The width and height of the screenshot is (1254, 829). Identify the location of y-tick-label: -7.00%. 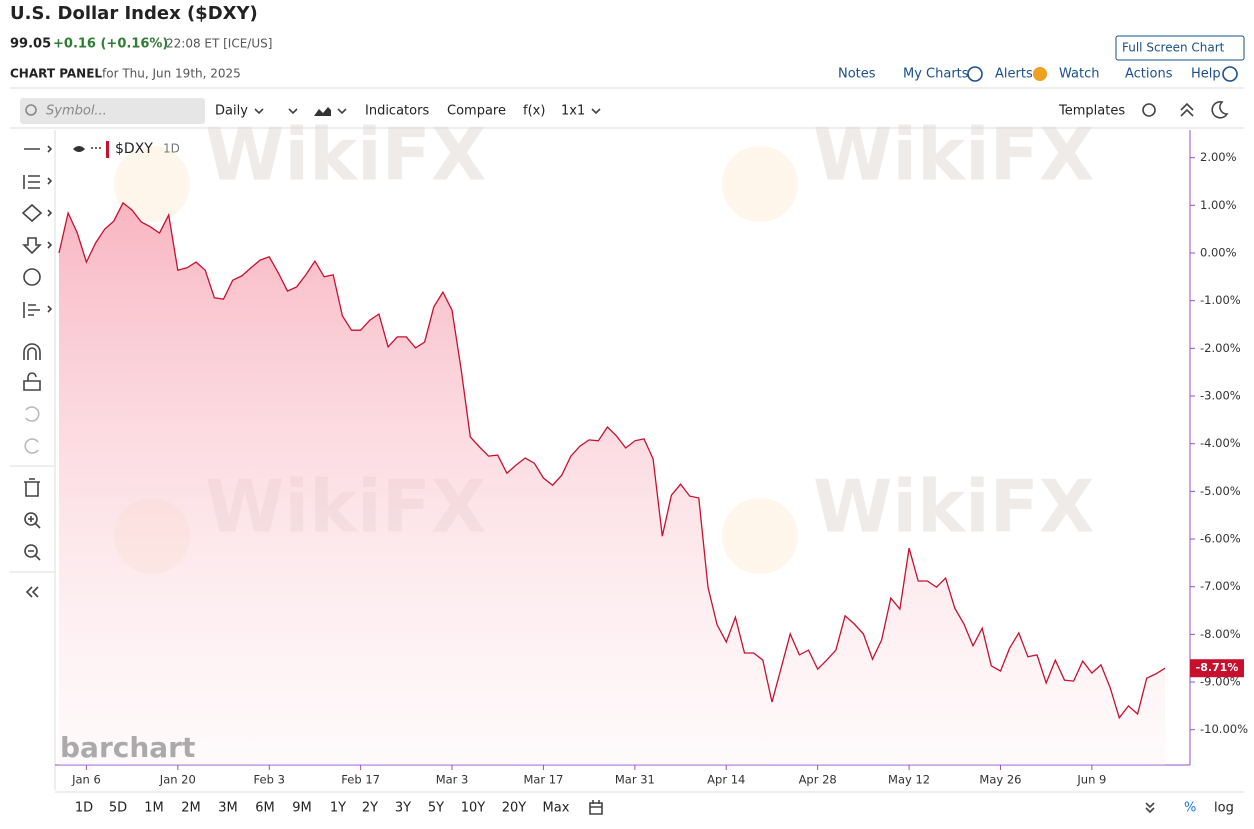
(1220, 586).